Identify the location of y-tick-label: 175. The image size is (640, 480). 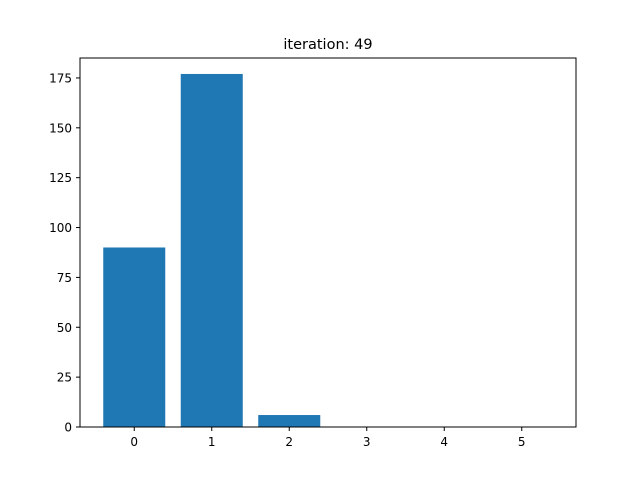
(60, 78).